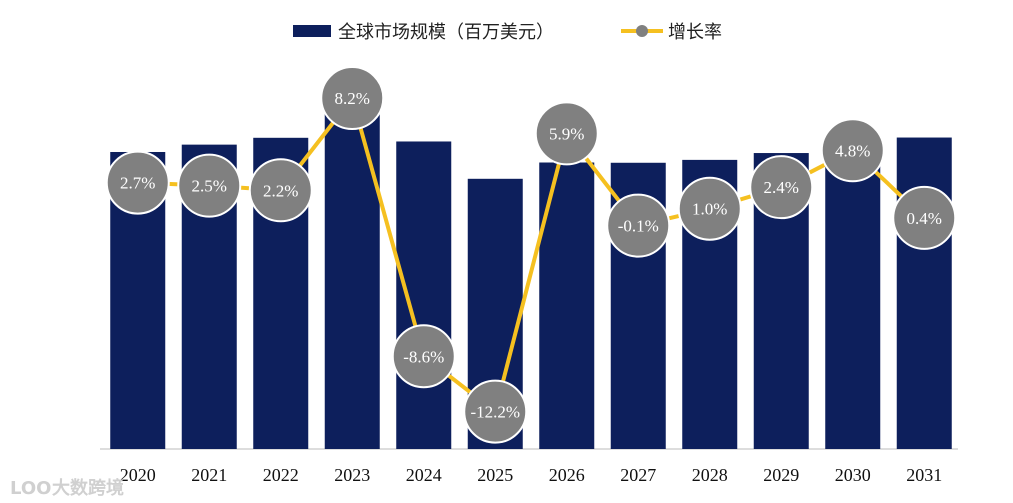 Image resolution: width=1013 pixels, height=503 pixels. Describe the element at coordinates (638, 475) in the screenshot. I see `x-tick-label: 2027` at that location.